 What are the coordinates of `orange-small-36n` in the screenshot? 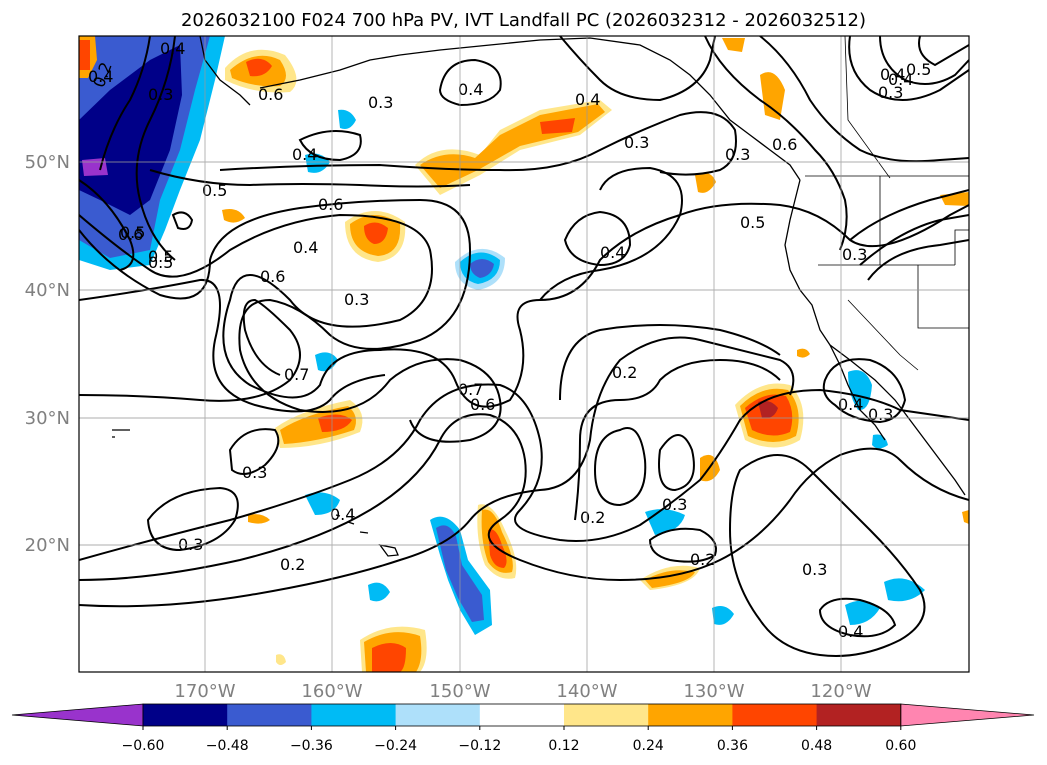 It's located at (803, 353).